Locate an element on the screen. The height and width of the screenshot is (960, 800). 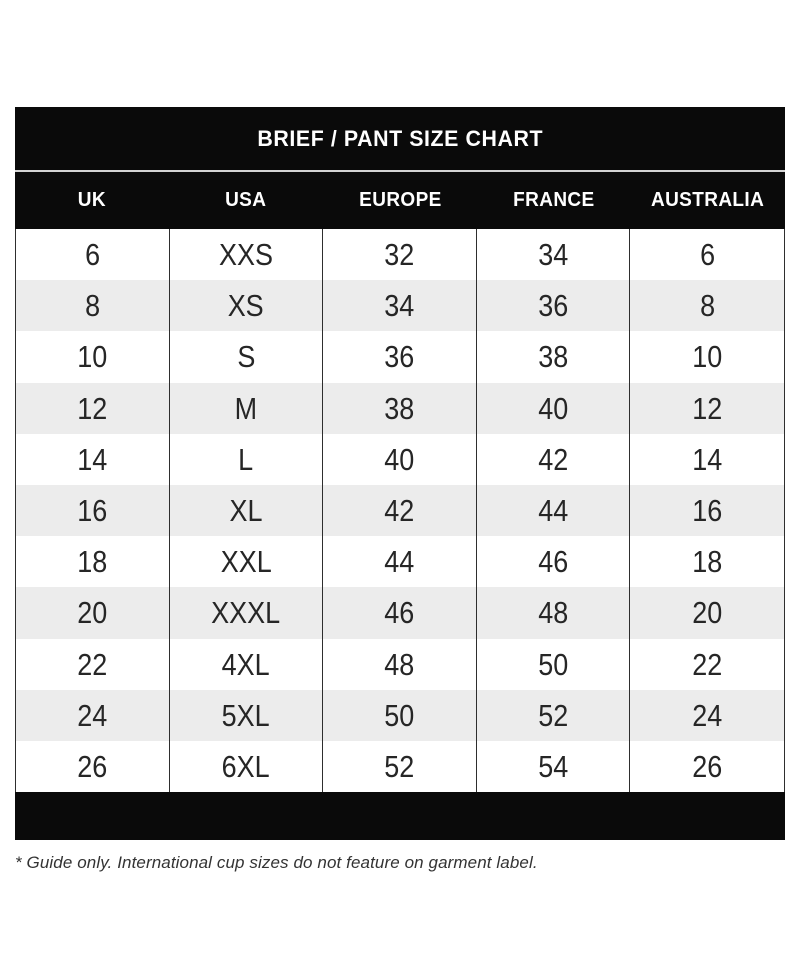
table-row: 18 XXL 44 46 18 is located at coordinates (400, 562).